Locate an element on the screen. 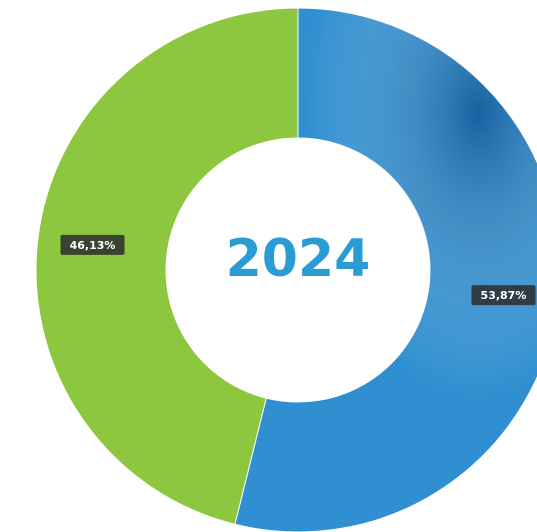 The image size is (537, 532). value-labels: 53,87% 46,13% is located at coordinates (298, 270).